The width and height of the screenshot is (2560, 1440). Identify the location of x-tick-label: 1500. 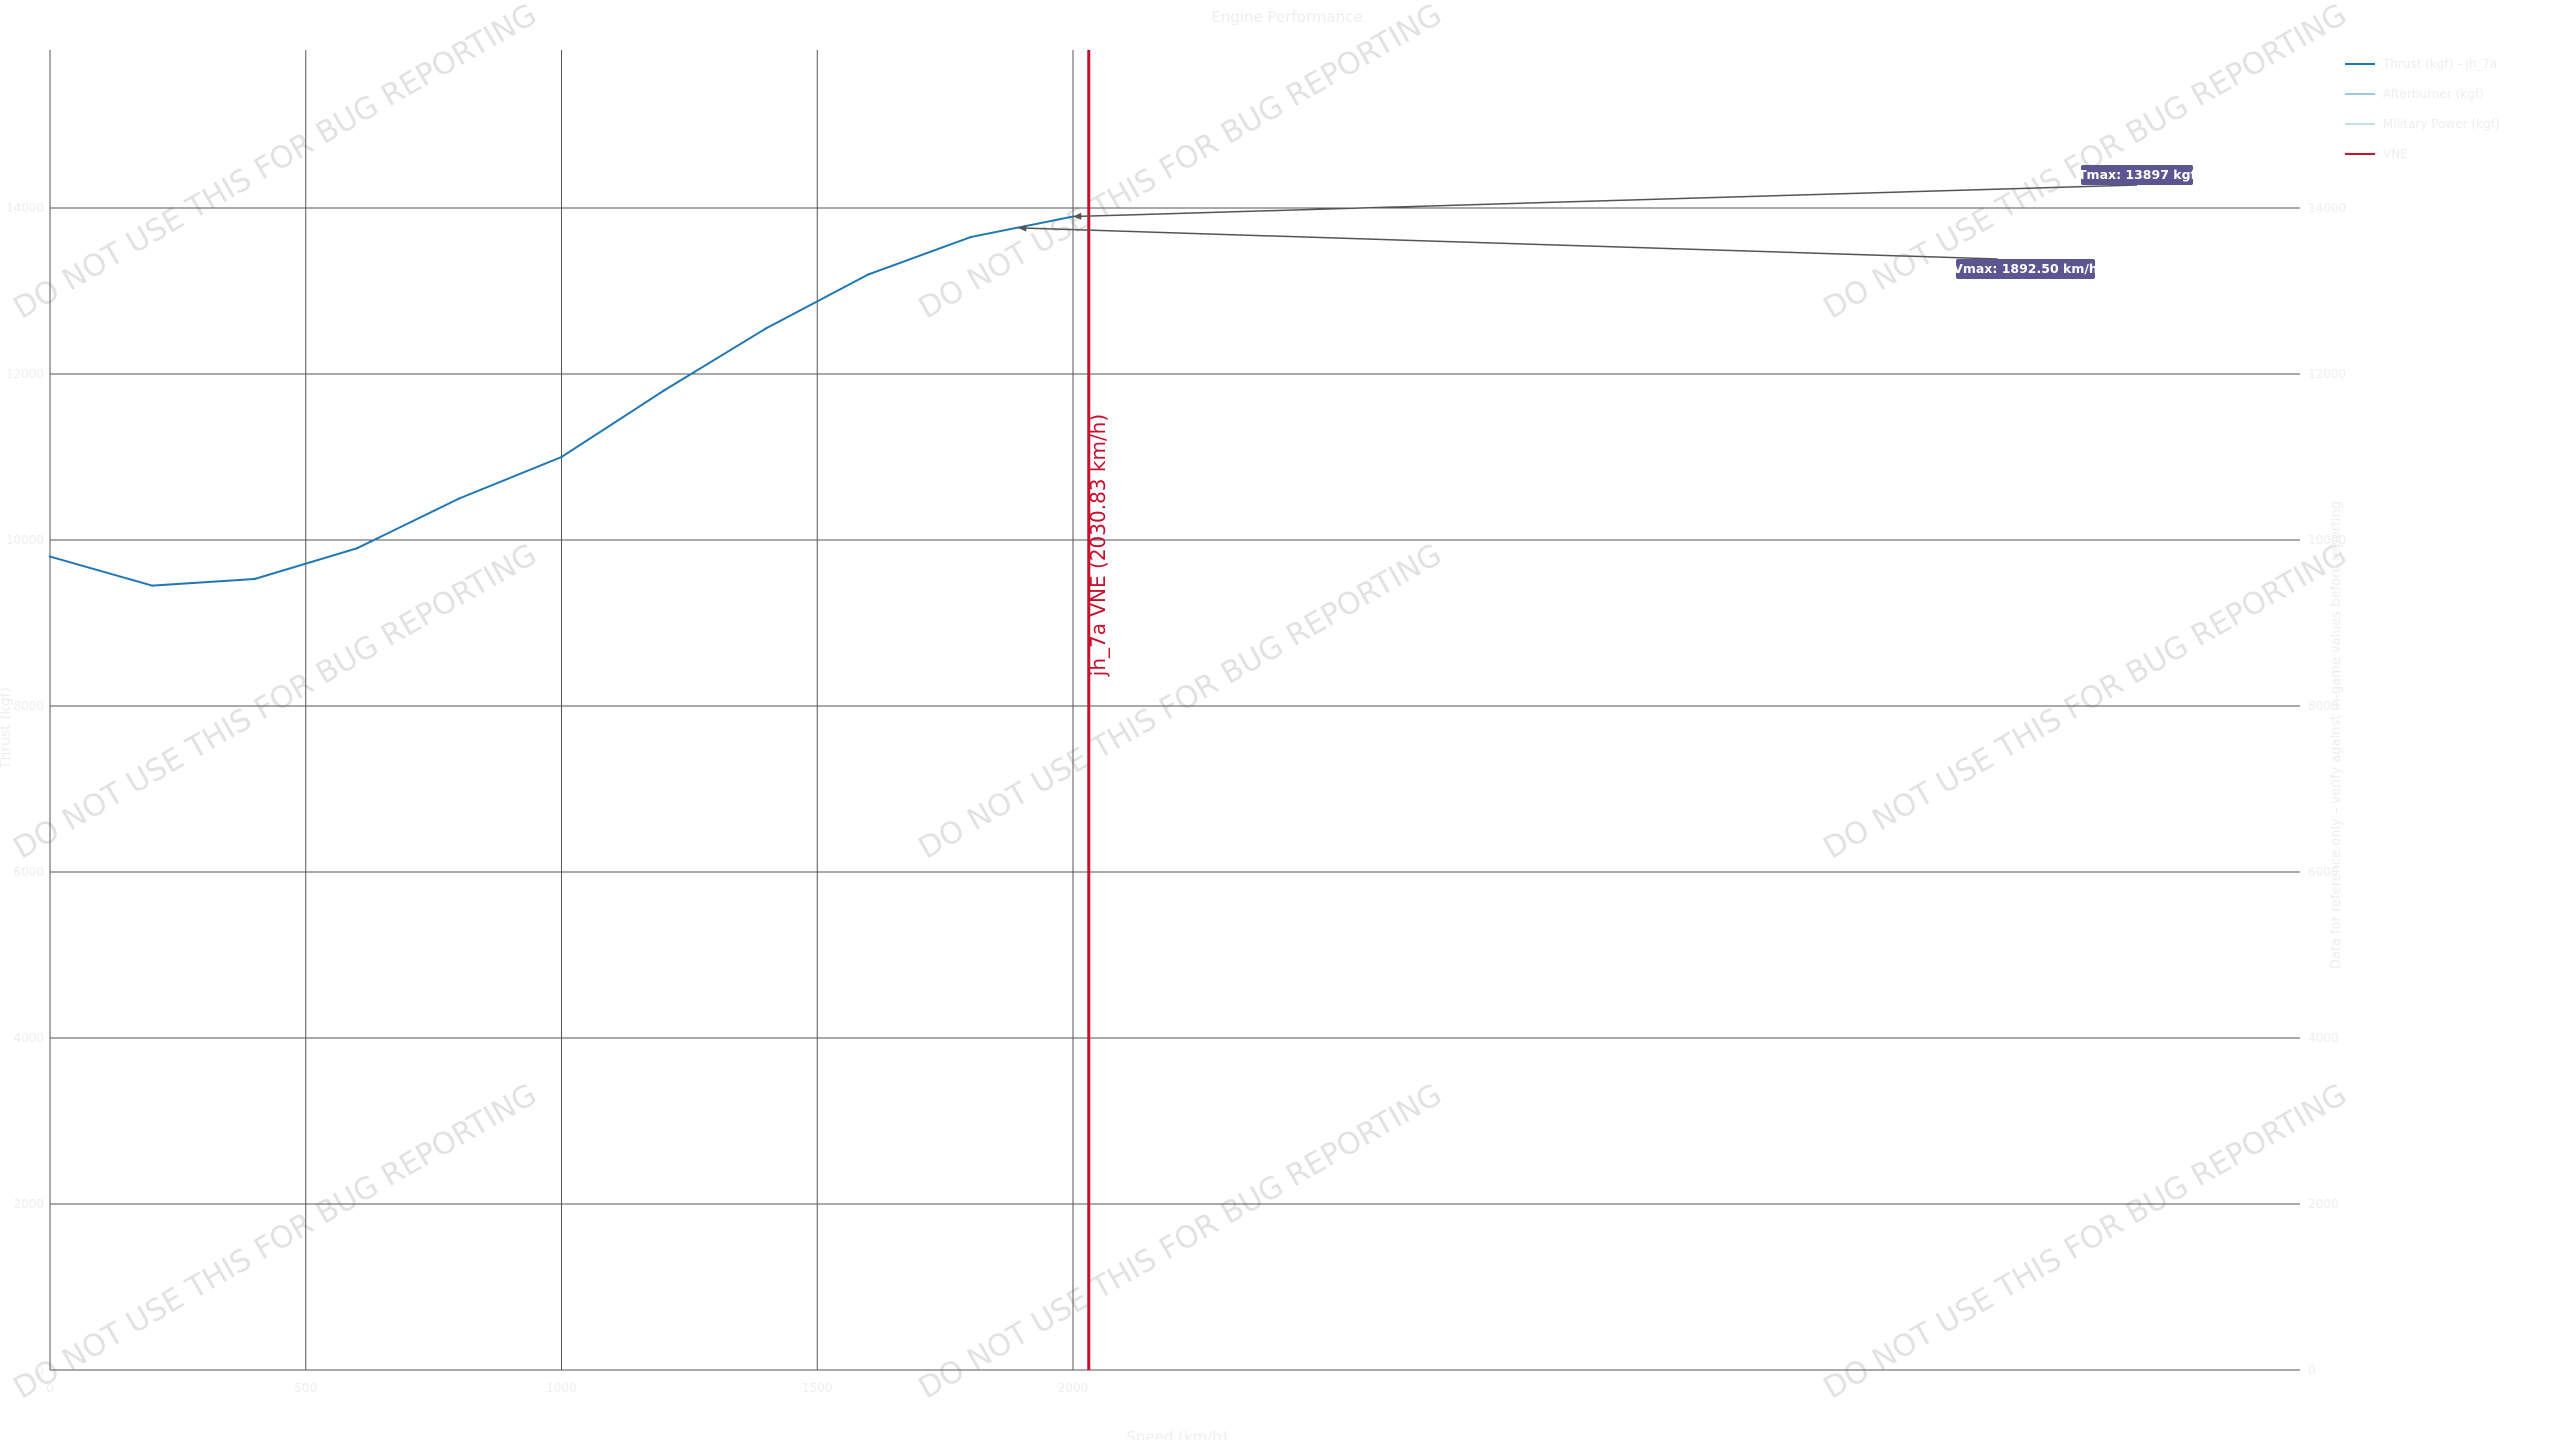
(817, 1388).